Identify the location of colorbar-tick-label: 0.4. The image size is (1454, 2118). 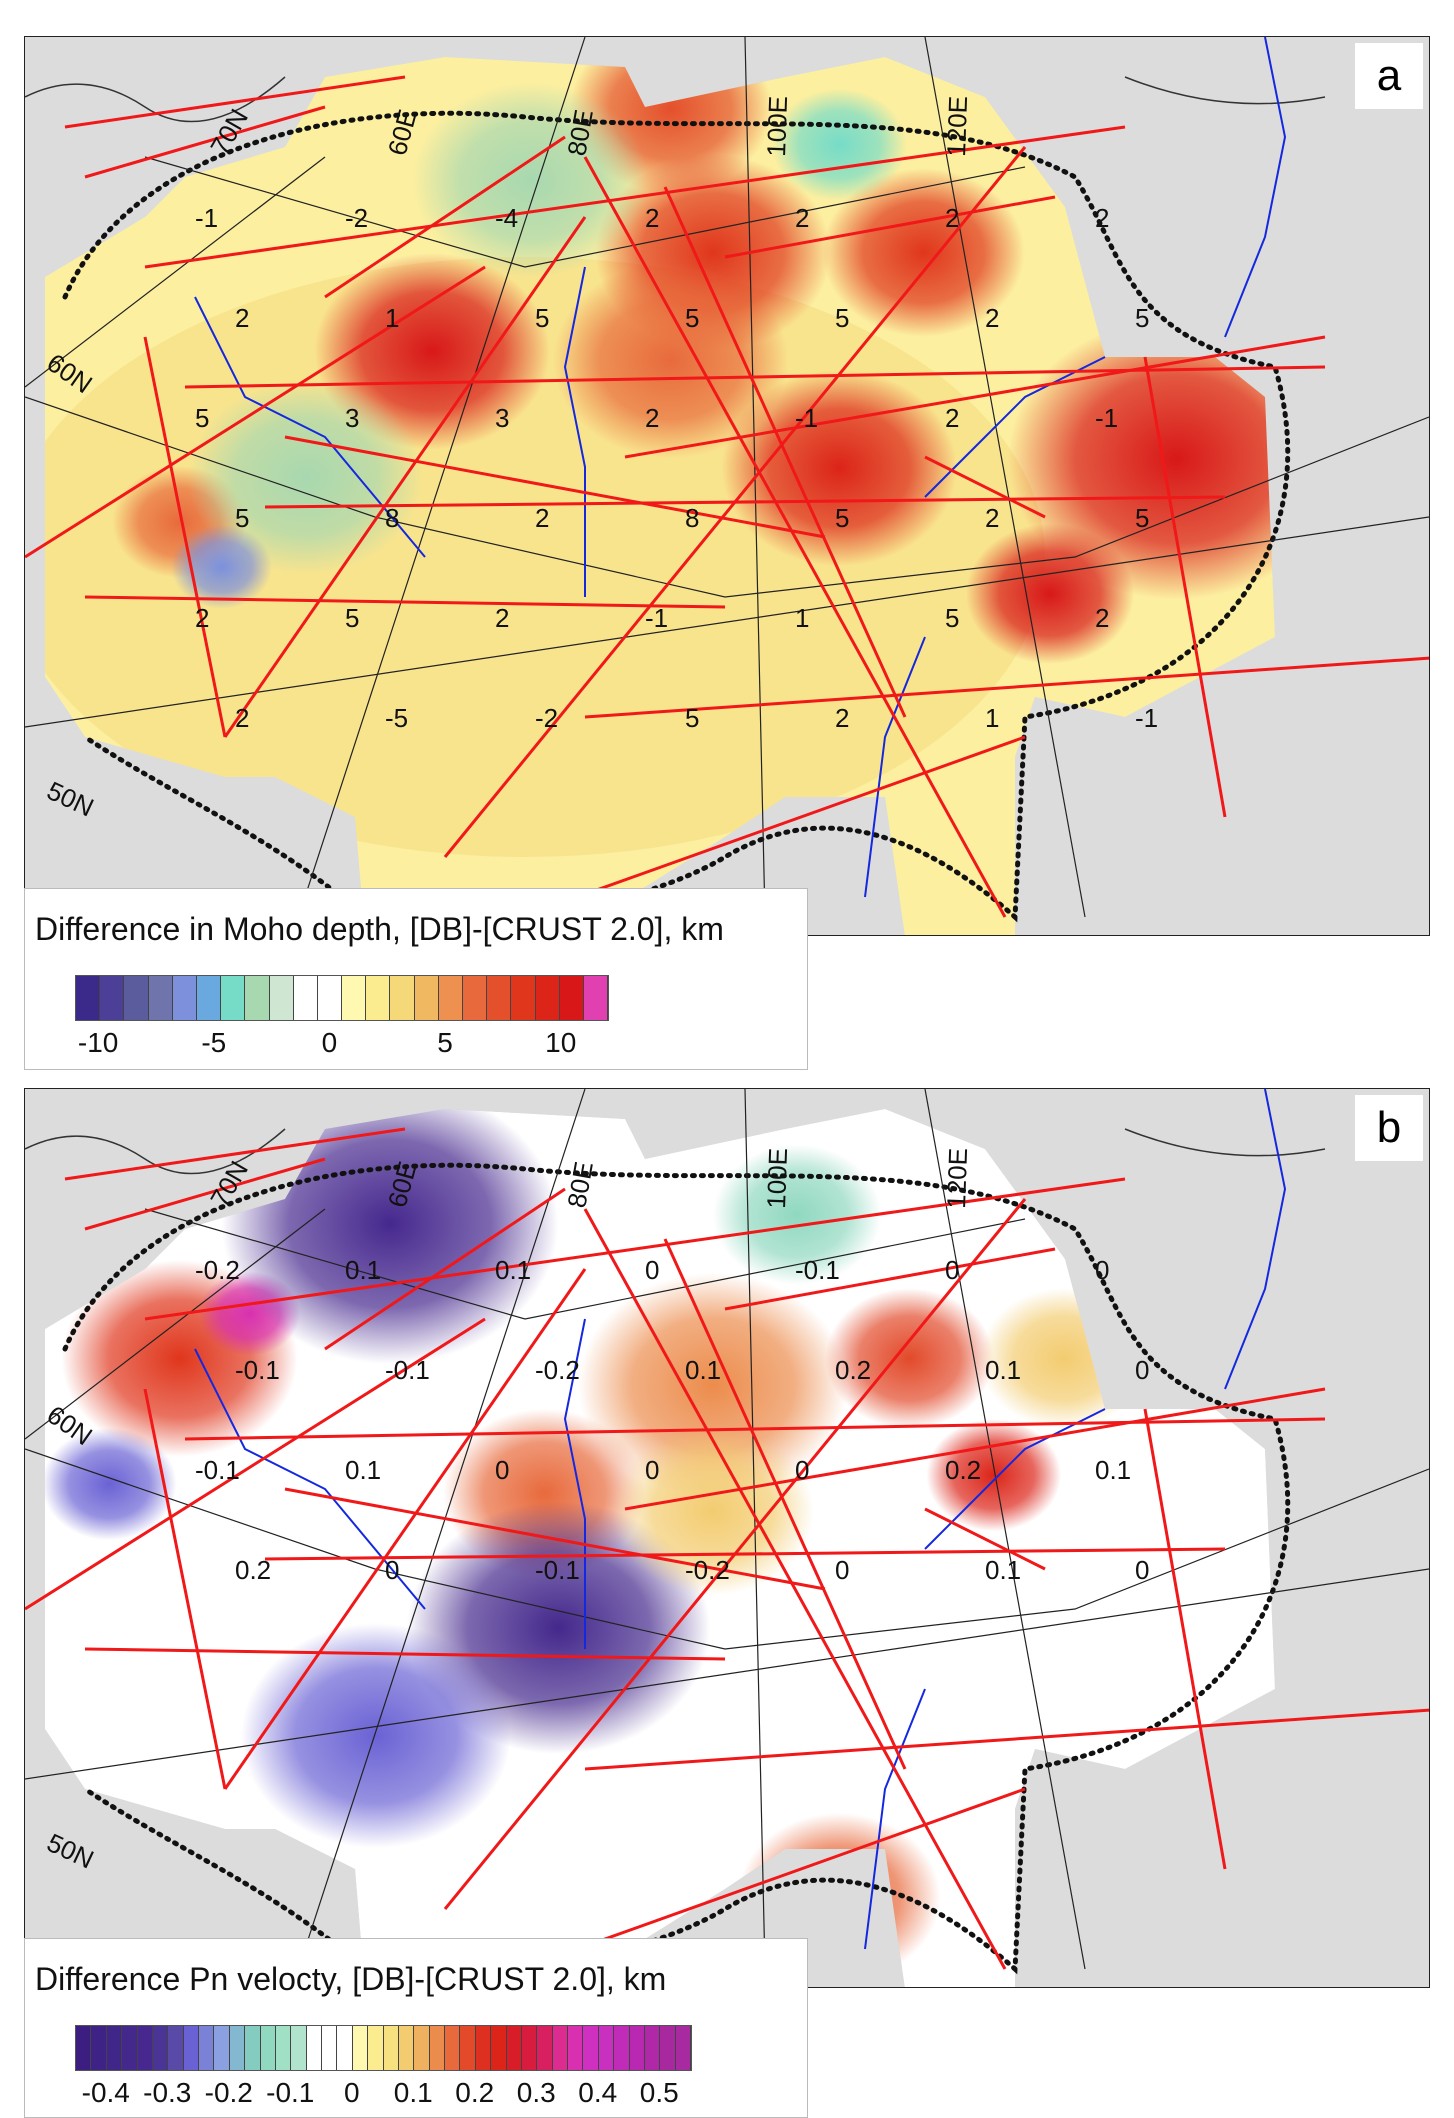
(598, 2092).